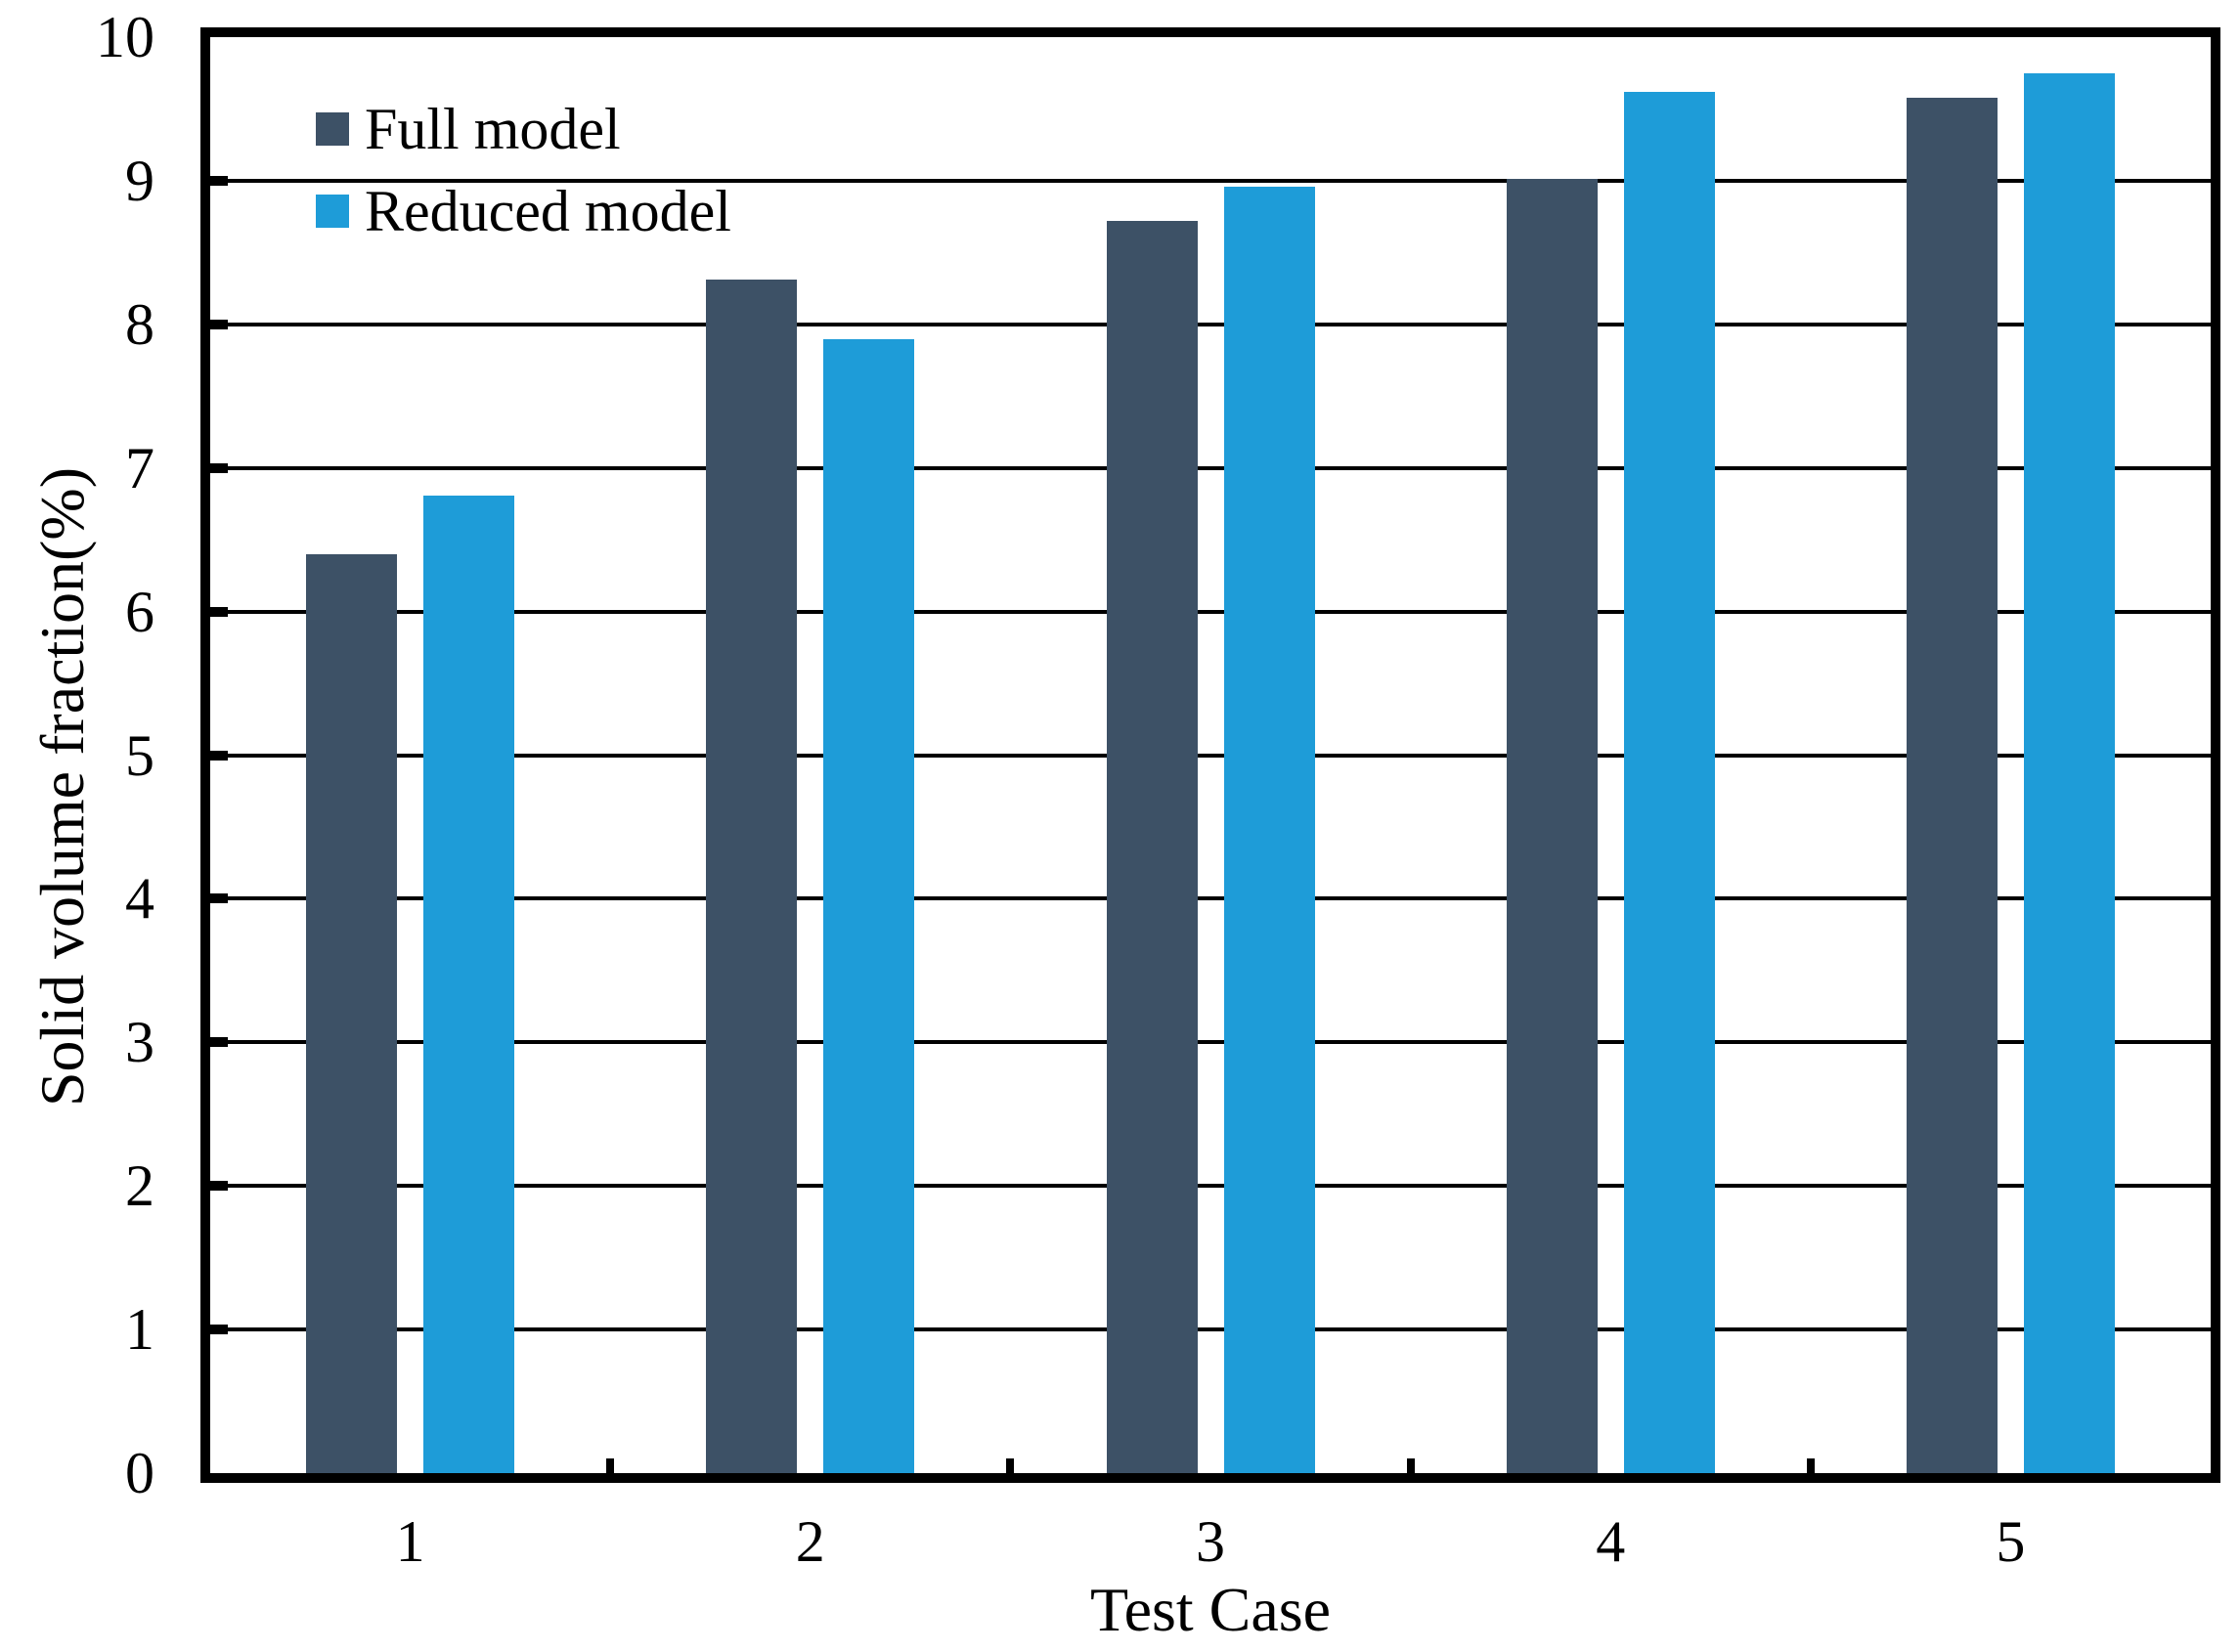 The image size is (2240, 1652). What do you see at coordinates (1210, 1329) in the screenshot?
I see `gridline-y1` at bounding box center [1210, 1329].